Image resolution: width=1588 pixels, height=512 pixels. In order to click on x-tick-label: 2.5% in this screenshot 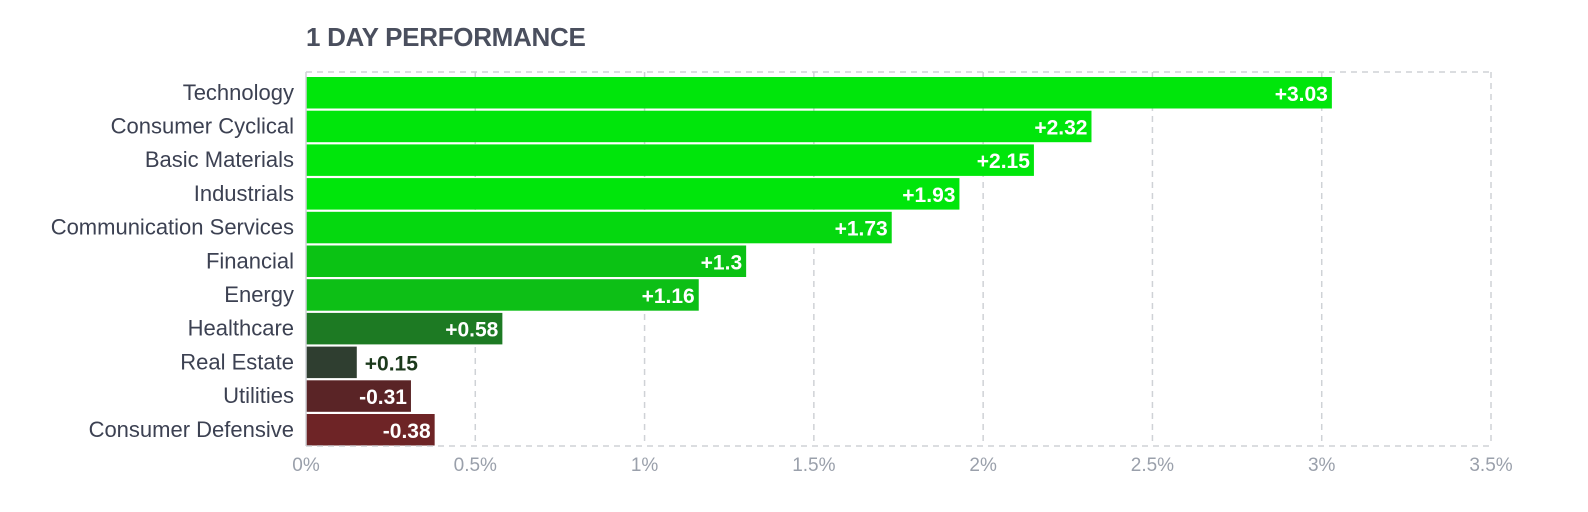, I will do `click(1152, 465)`.